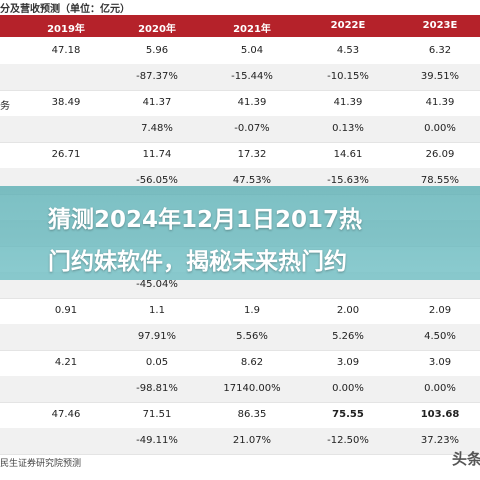 This screenshot has width=480, height=480. I want to click on column-header: 2019年, so click(66, 29).